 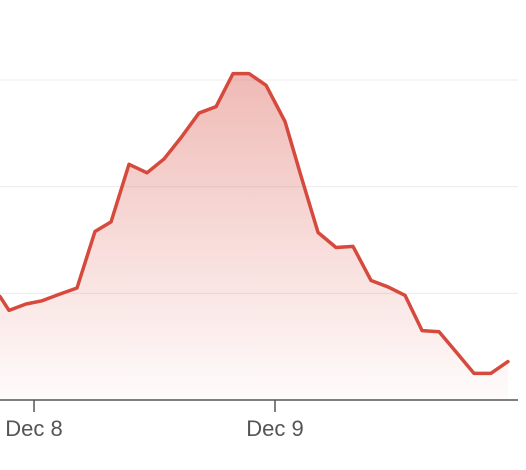 What do you see at coordinates (33, 428) in the screenshot?
I see `x-tick-label: Dec 8` at bounding box center [33, 428].